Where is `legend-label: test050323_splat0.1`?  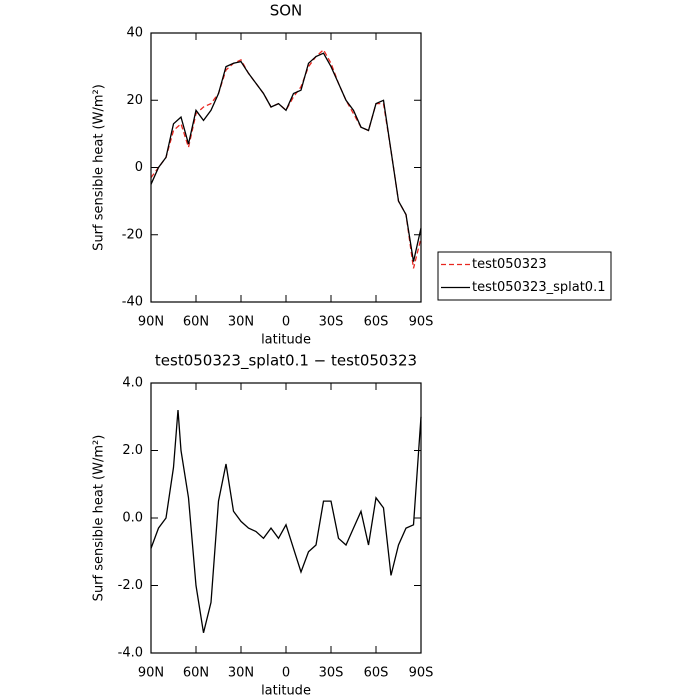 legend-label: test050323_splat0.1 is located at coordinates (538, 287).